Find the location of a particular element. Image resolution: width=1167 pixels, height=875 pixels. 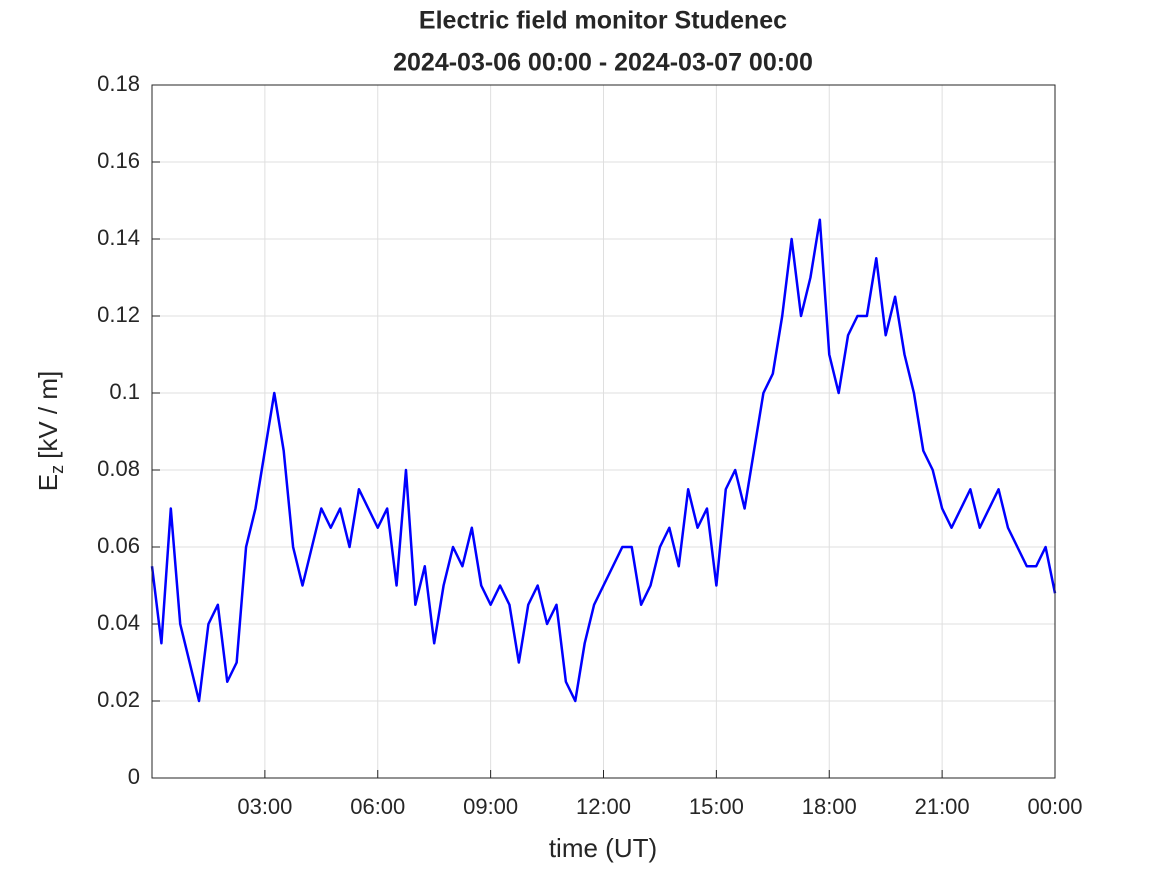

y-tick-label: 0.08 is located at coordinates (118, 468).